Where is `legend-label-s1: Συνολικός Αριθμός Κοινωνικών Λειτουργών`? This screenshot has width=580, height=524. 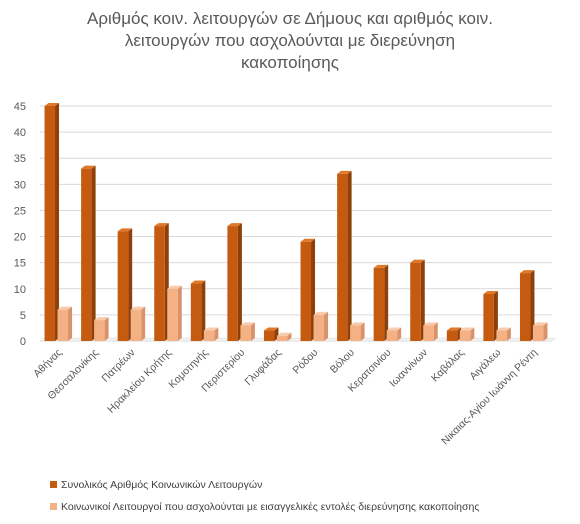 legend-label-s1: Συνολικός Αριθμός Κοινωνικών Λειτουργών is located at coordinates (161, 485).